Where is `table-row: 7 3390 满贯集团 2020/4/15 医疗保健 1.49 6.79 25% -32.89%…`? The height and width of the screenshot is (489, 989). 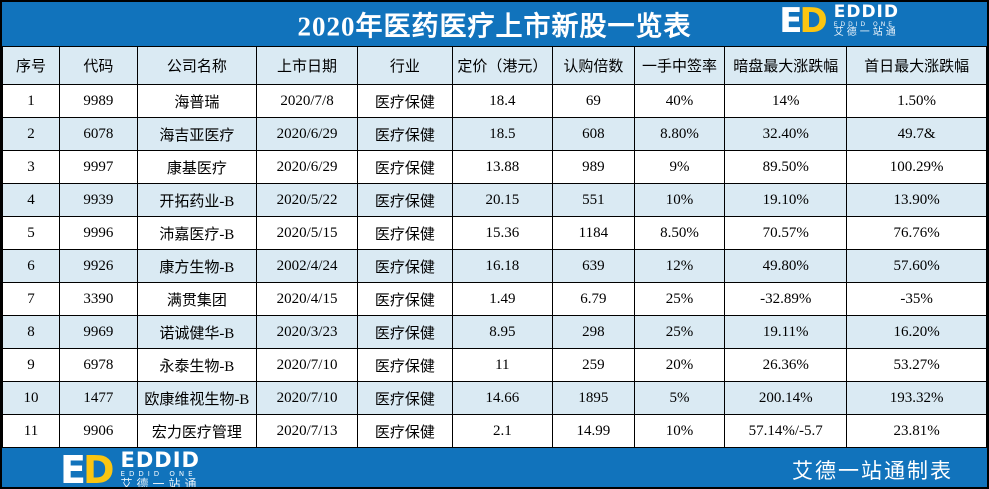 table-row: 7 3390 满贯集团 2020/4/15 医疗保健 1.49 6.79 25% -32.89%… is located at coordinates (494, 299).